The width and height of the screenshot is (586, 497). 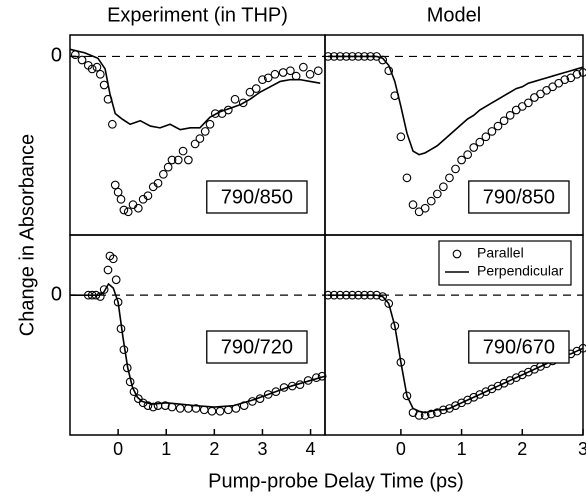 I want to click on x-tick-label: 1, so click(x=166, y=449).